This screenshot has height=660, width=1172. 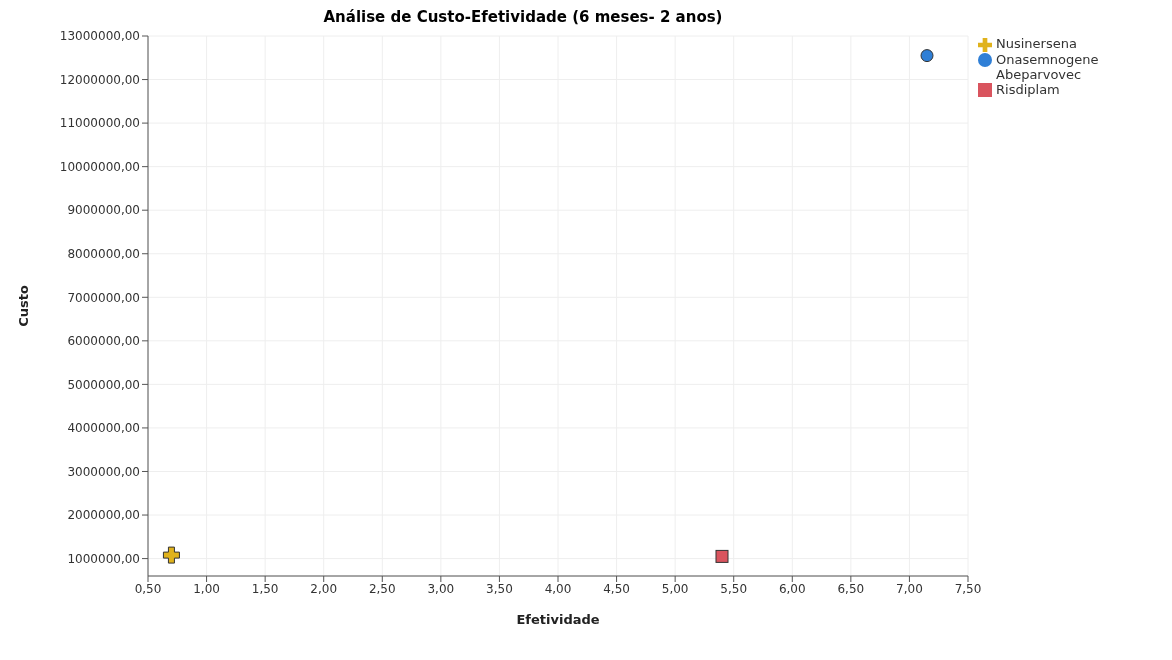 I want to click on x-tick-label: 4,00, so click(x=558, y=588).